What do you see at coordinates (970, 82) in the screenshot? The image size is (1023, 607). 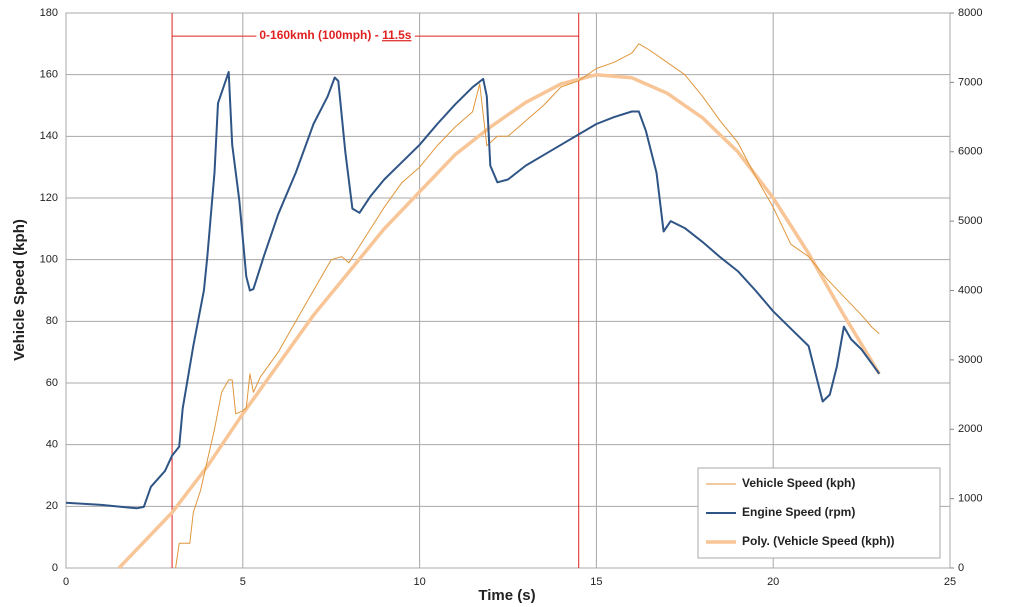 I see `y2-tick-label: 7000` at bounding box center [970, 82].